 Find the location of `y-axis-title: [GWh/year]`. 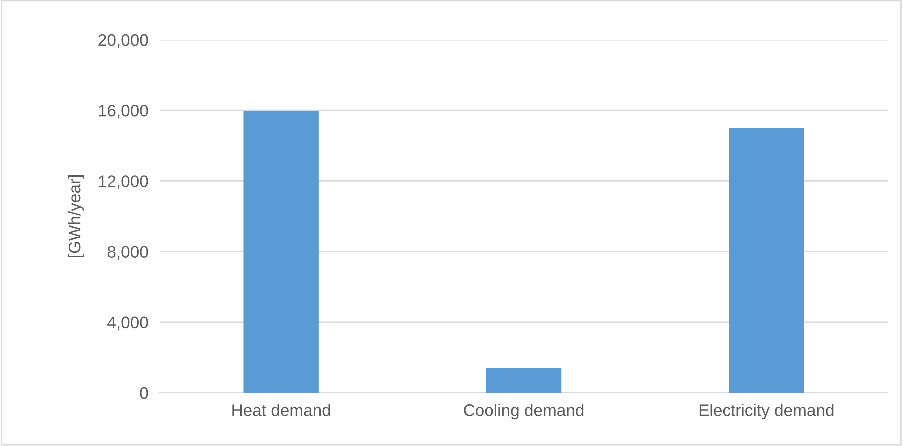

y-axis-title: [GWh/year] is located at coordinates (76, 217).